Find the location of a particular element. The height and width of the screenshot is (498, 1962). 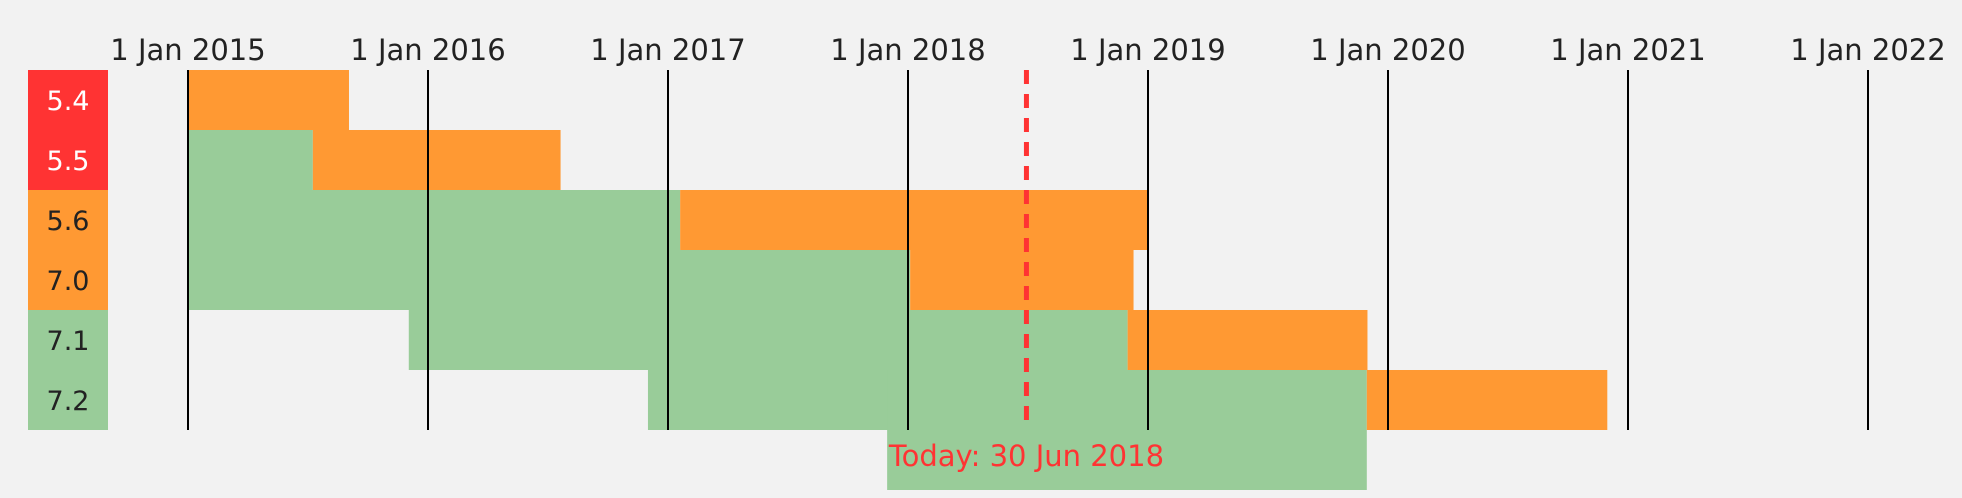

today-marker: Today: 30 Jun 2018 is located at coordinates (1026, 271).